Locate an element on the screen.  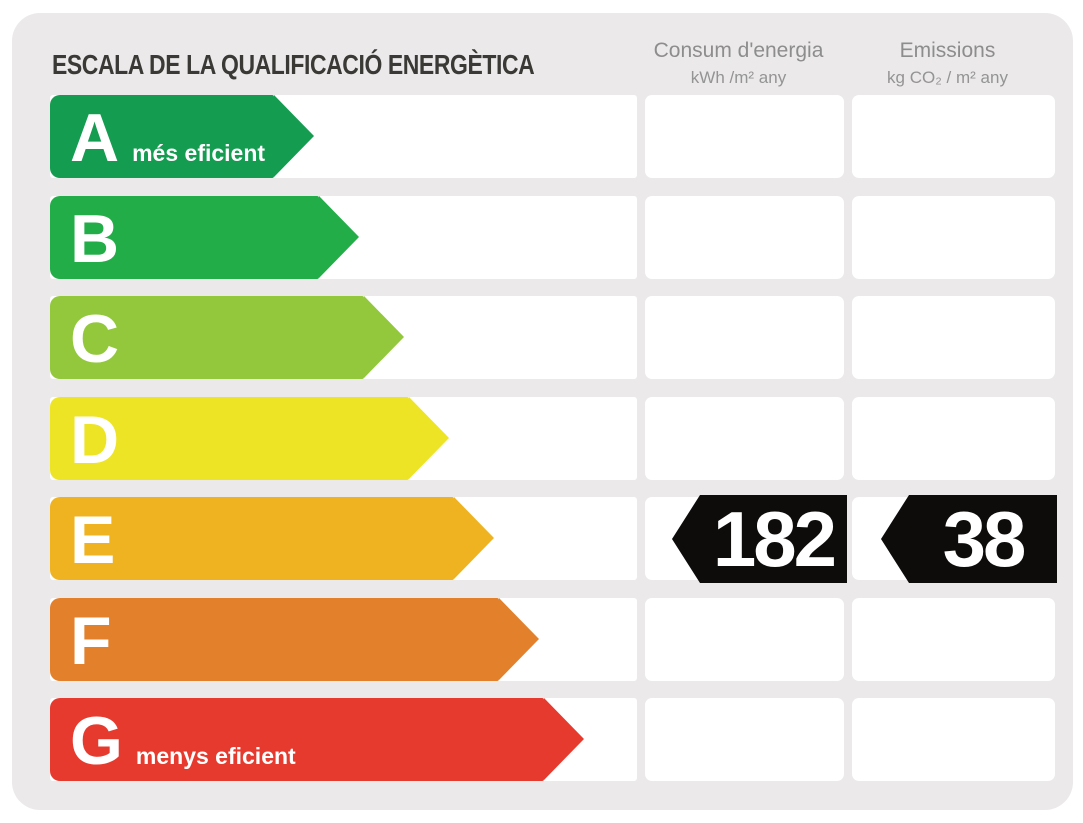
consumption-cell-G is located at coordinates (744, 739).